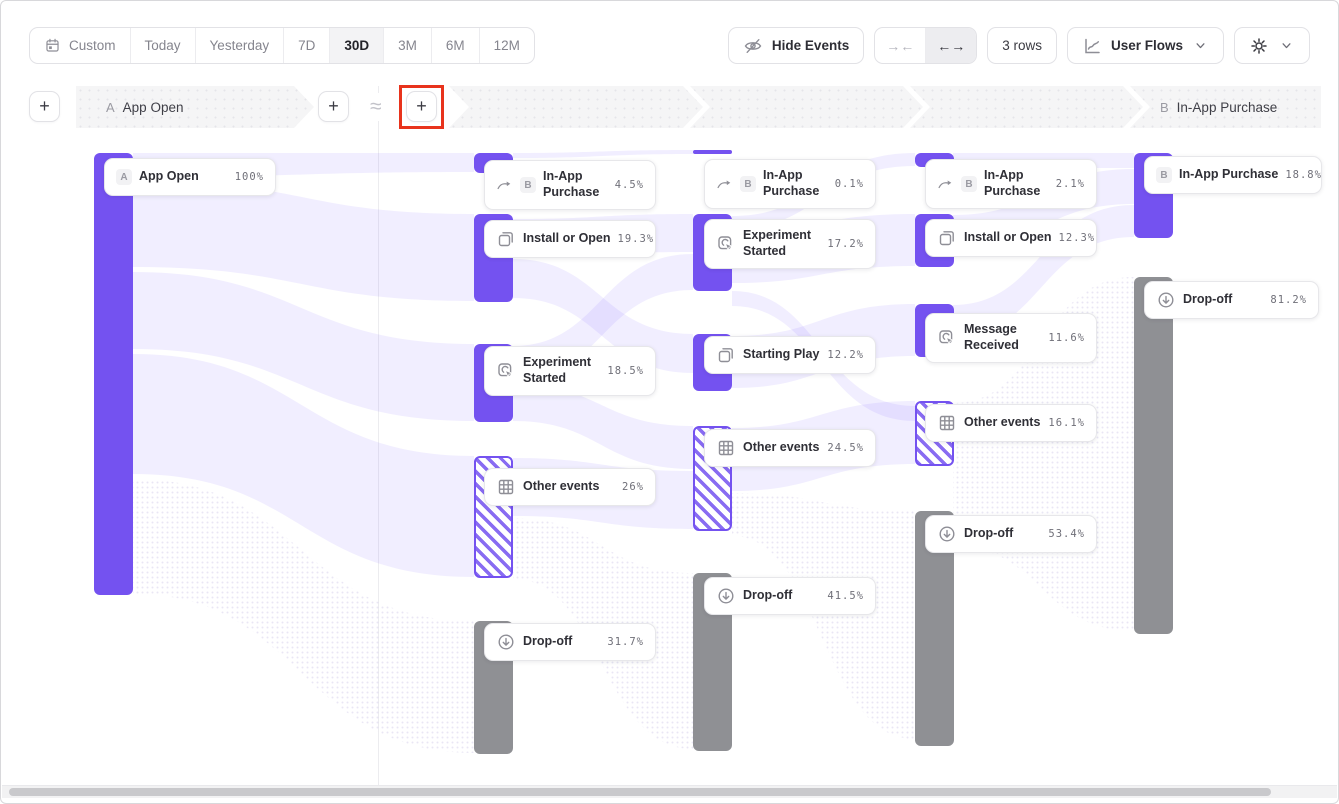  I want to click on date-range-7d: 7D, so click(306, 45).